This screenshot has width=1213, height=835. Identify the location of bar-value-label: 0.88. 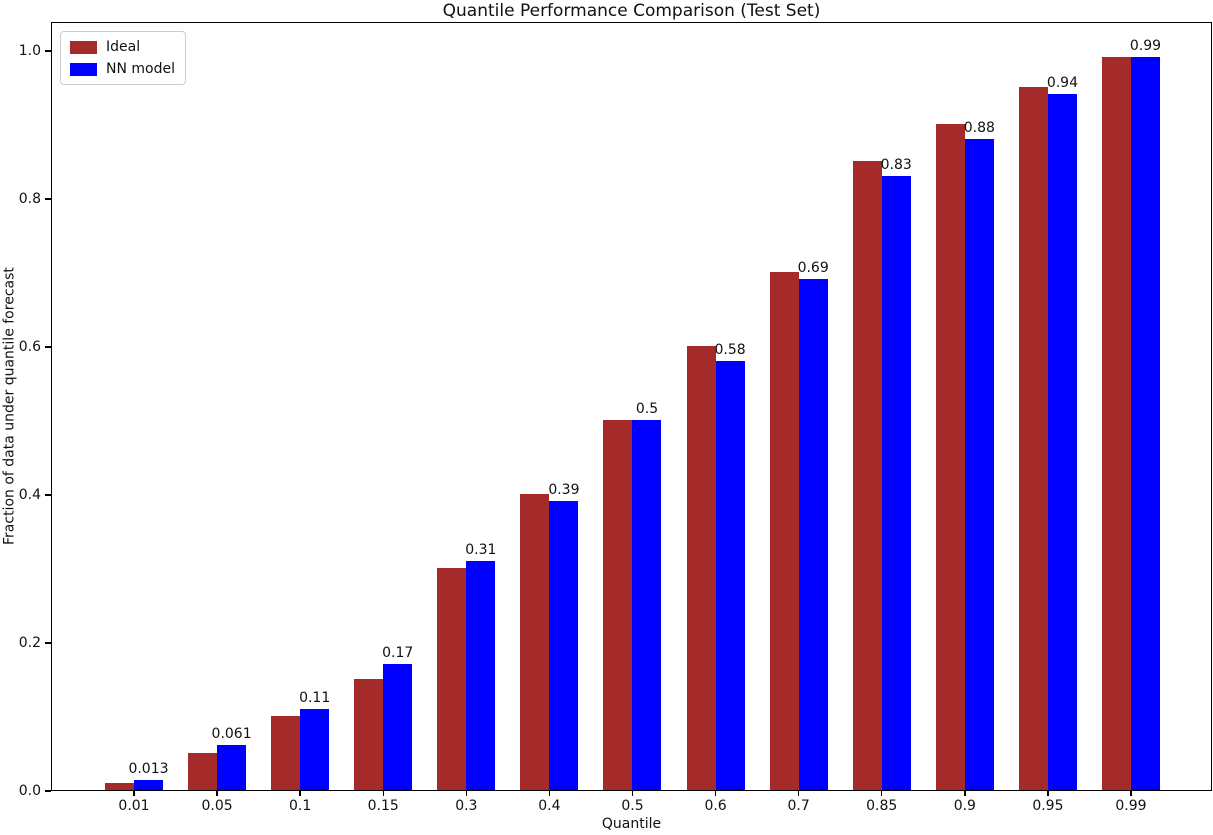
(979, 127).